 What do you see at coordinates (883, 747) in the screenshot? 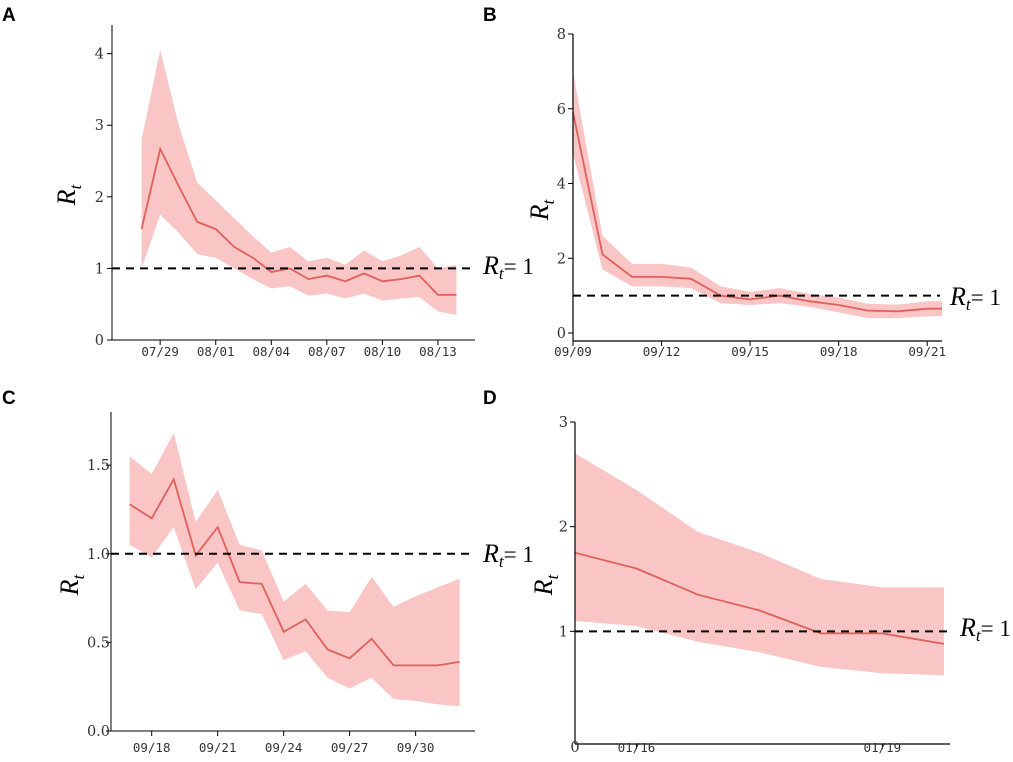
I see `x-tick-label-d: 01/19` at bounding box center [883, 747].